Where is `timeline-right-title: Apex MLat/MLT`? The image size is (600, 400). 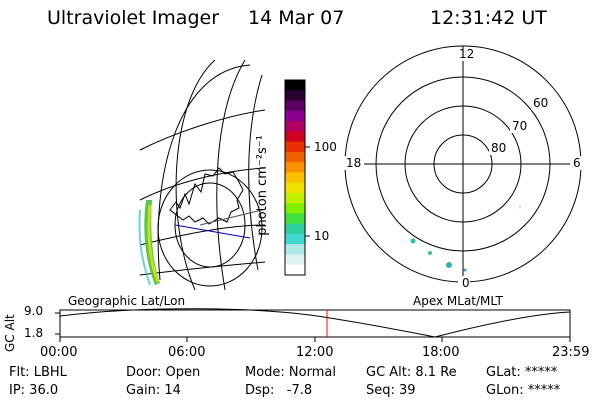
timeline-right-title: Apex MLat/MLT is located at coordinates (458, 301).